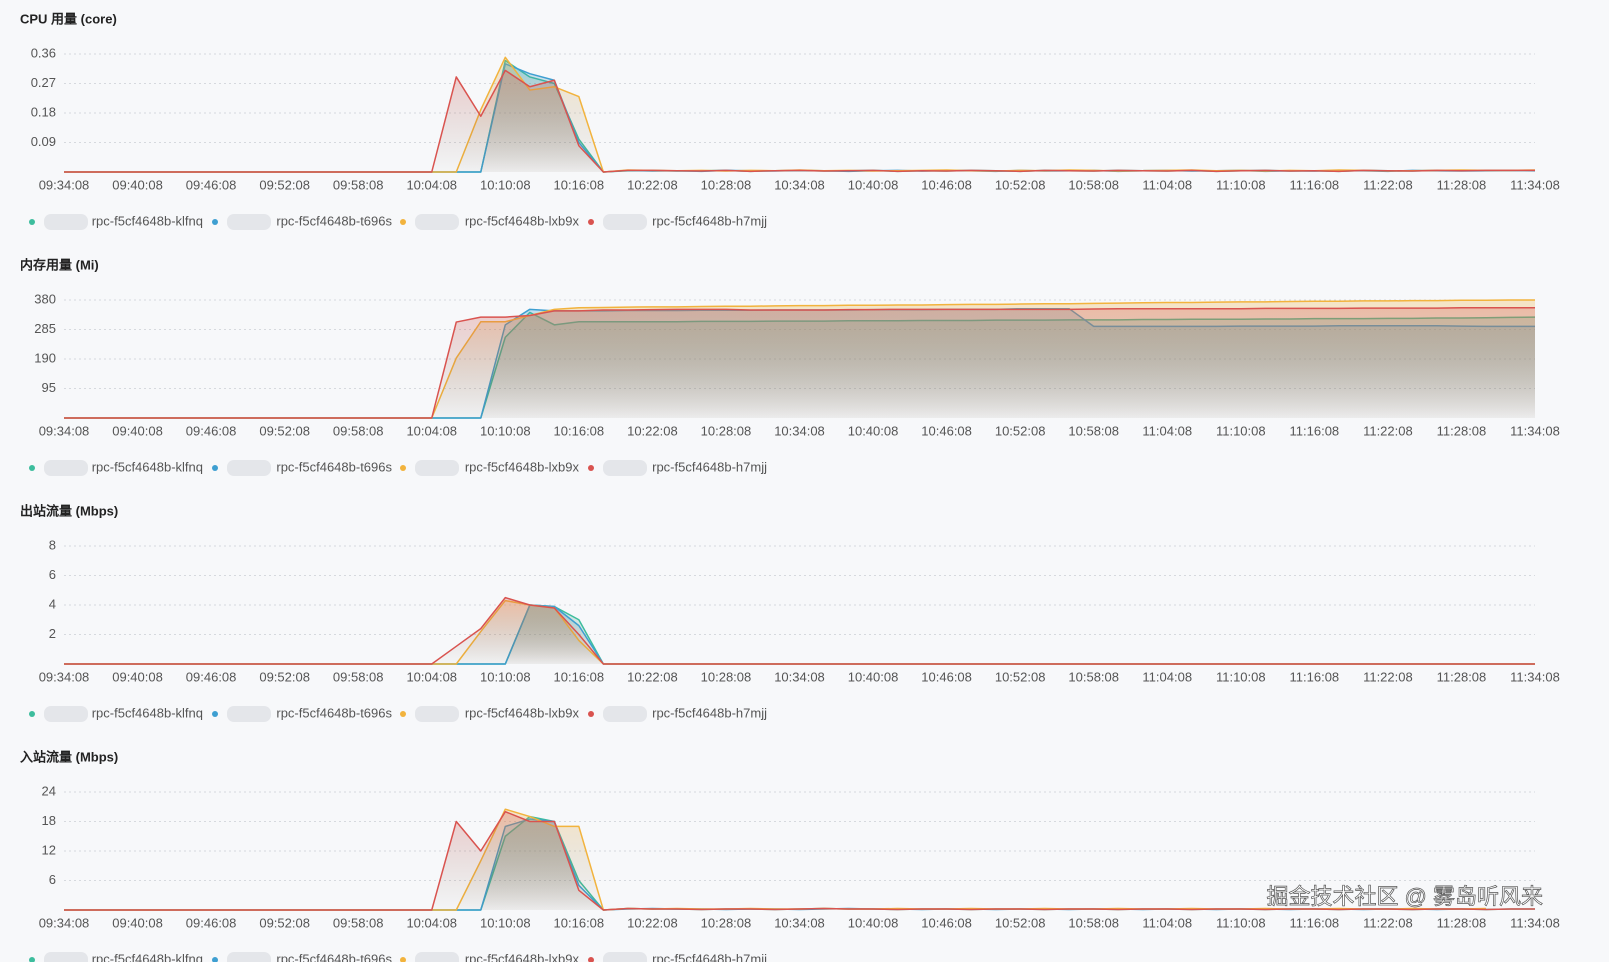  I want to click on watermark: 掘金技术社区 @ 雾岛听风来, so click(1404, 896).